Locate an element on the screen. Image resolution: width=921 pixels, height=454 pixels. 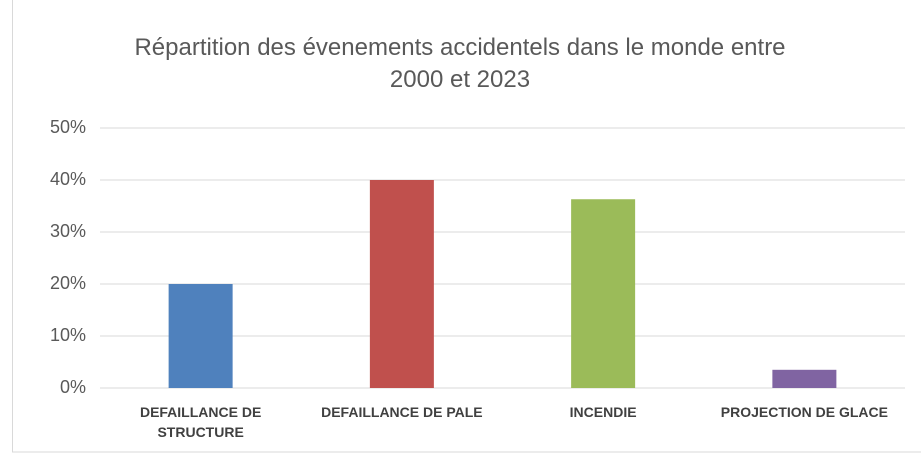
y-tick-label: 20% is located at coordinates (68, 283).